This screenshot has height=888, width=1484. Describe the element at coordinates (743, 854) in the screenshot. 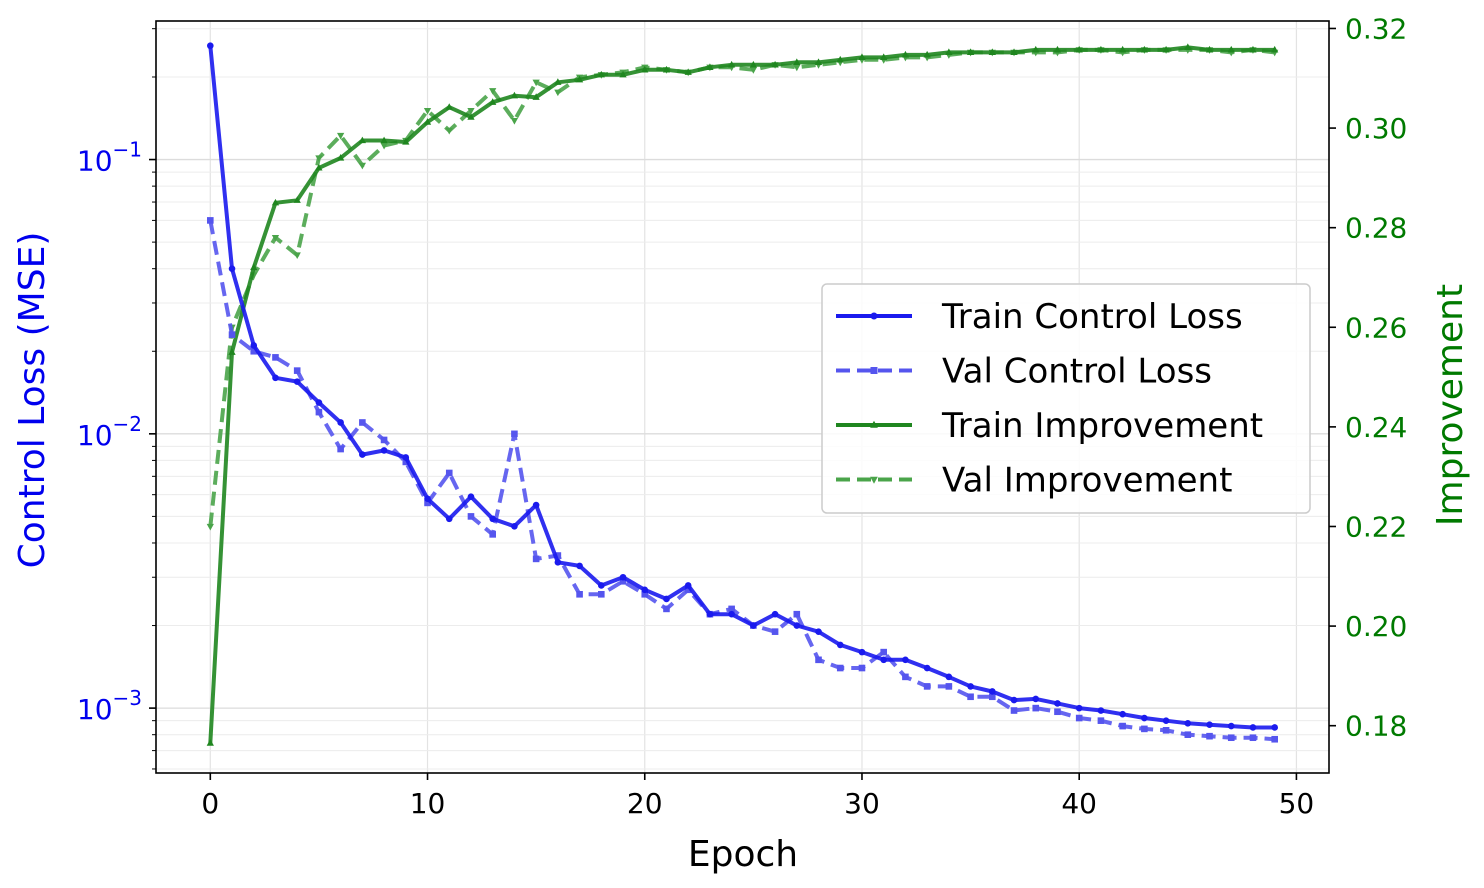

I see `x-axis-title: Epoch` at that location.